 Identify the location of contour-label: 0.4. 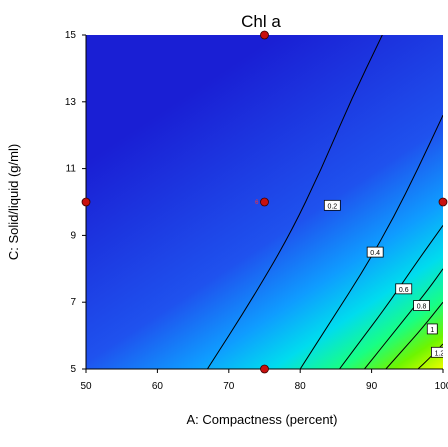
(375, 253).